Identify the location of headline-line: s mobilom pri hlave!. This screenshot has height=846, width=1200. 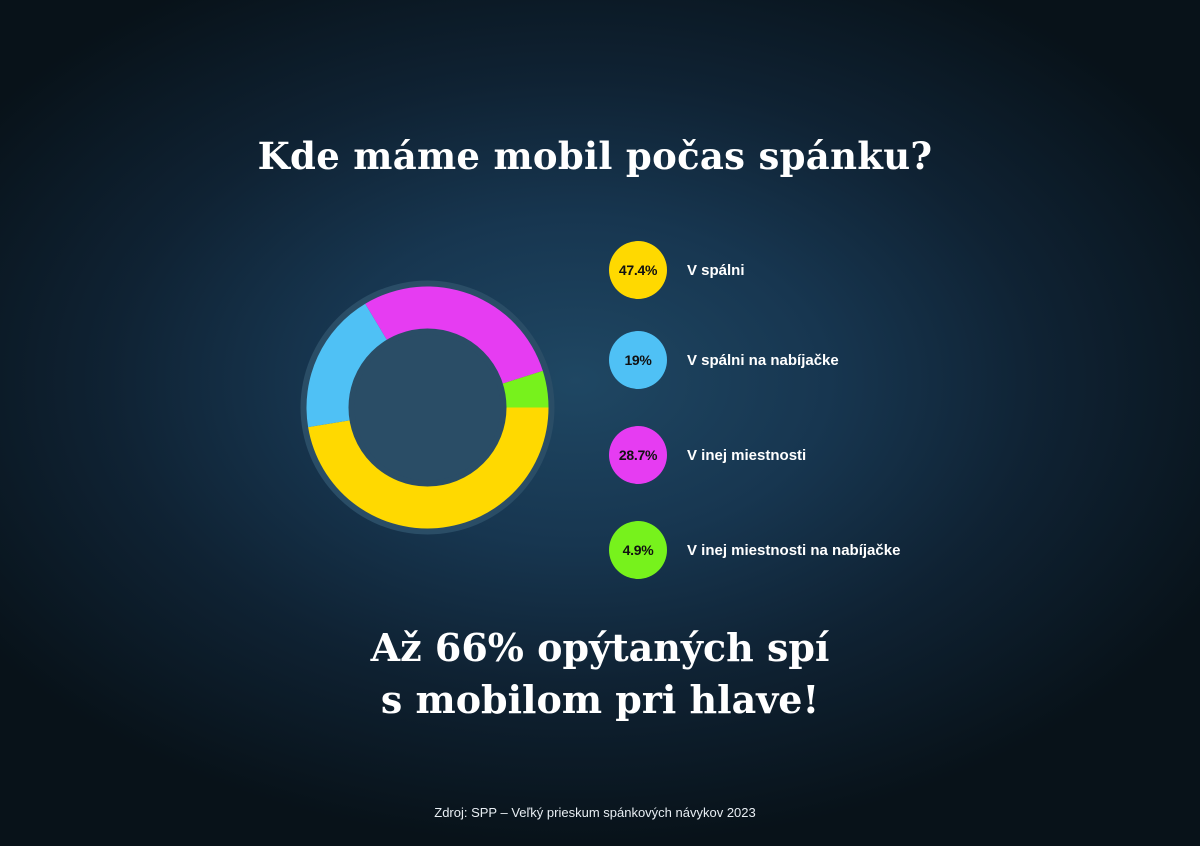
(600, 699).